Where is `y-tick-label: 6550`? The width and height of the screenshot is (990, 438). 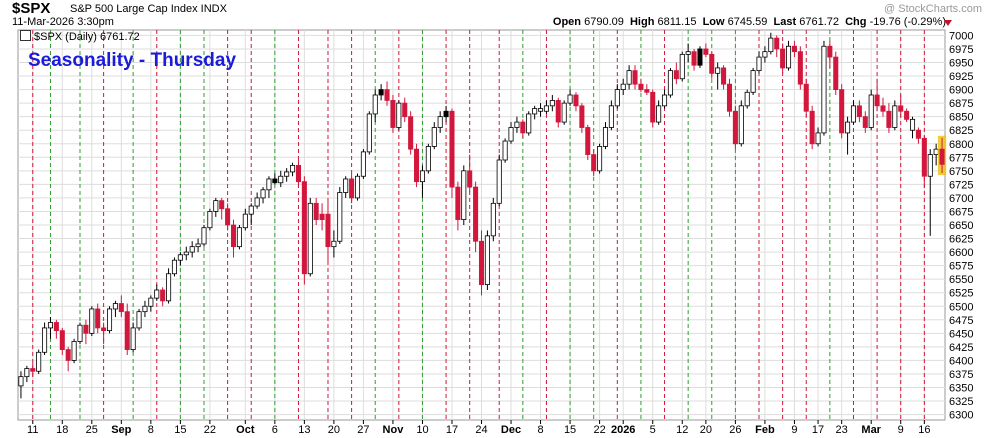 y-tick-label: 6550 is located at coordinates (961, 280).